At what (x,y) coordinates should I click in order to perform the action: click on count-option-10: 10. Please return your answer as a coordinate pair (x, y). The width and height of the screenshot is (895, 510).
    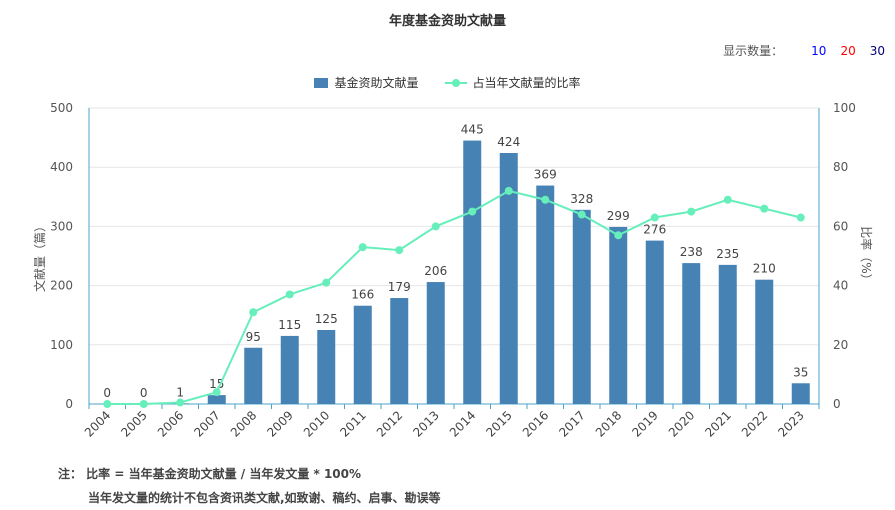
    Looking at the image, I should click on (819, 50).